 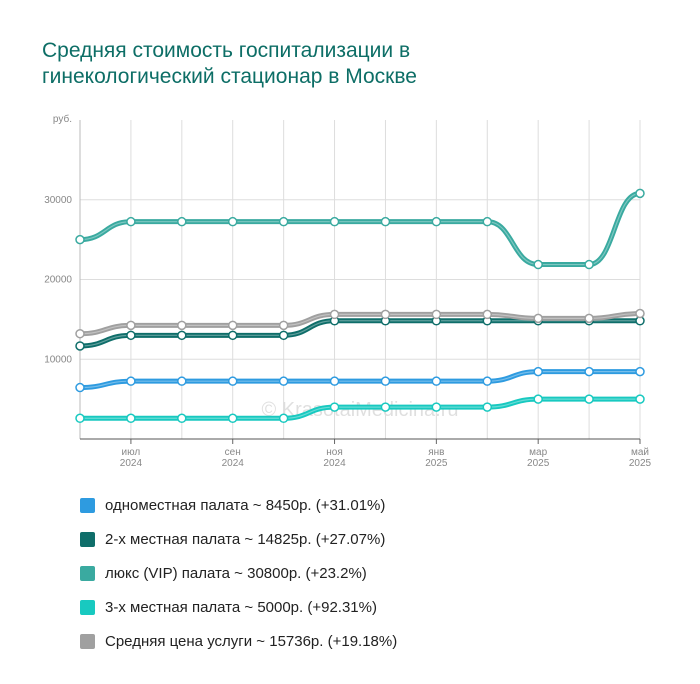 I want to click on x-tick-label: сен 2024, so click(x=233, y=458).